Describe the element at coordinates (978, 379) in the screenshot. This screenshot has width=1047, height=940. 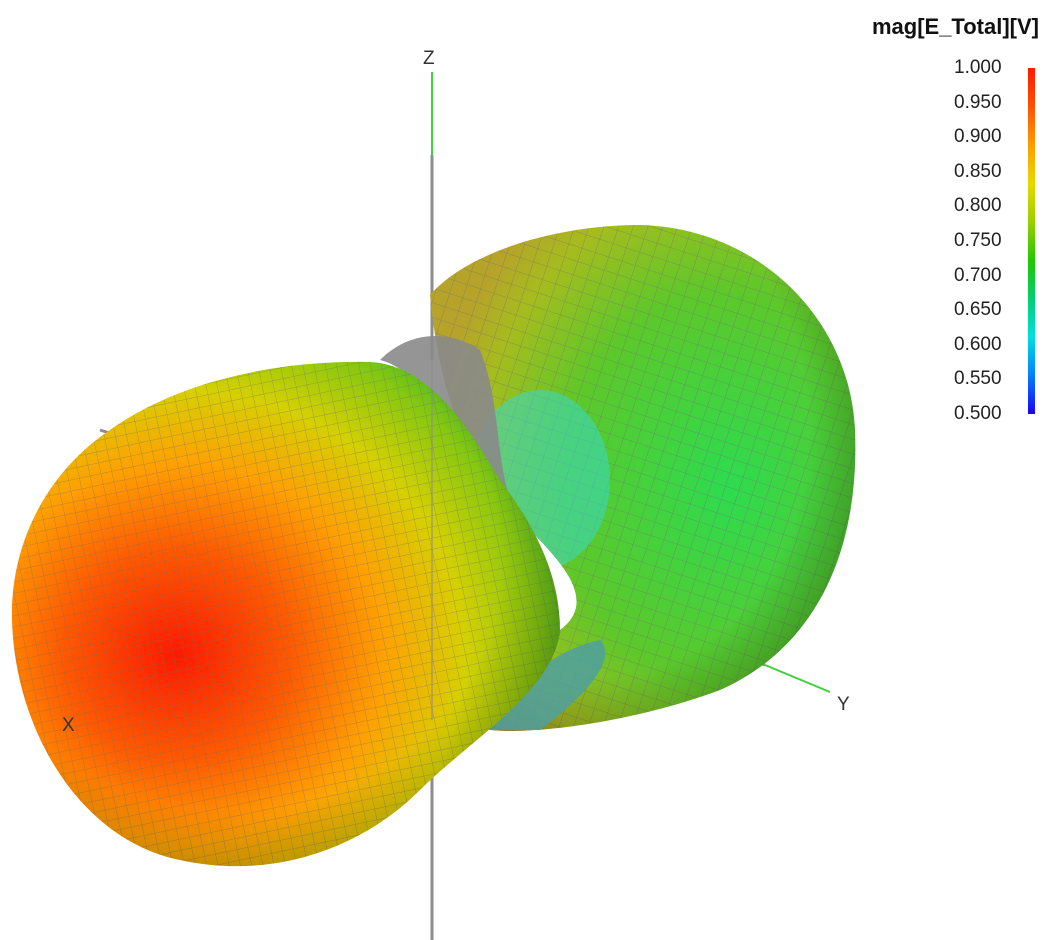
I see `colorbar-tick-label: 0.550` at that location.